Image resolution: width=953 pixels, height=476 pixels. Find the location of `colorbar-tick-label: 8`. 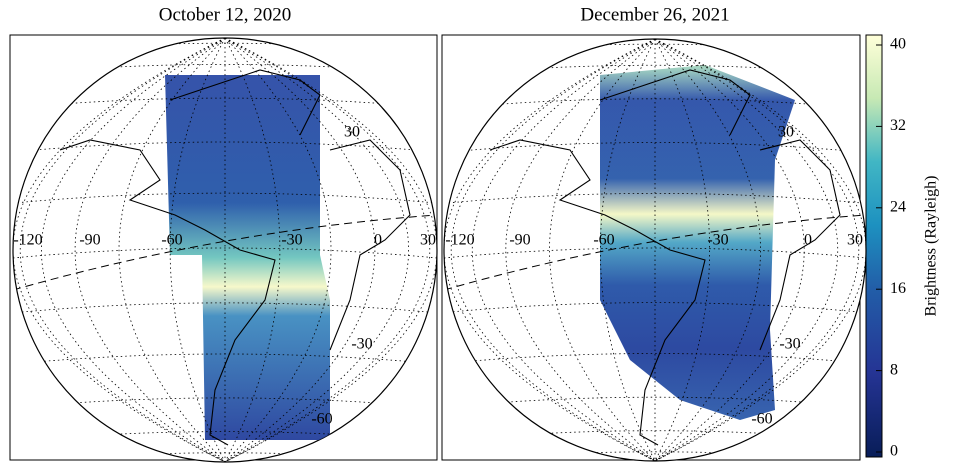

colorbar-tick-label: 8 is located at coordinates (894, 369).